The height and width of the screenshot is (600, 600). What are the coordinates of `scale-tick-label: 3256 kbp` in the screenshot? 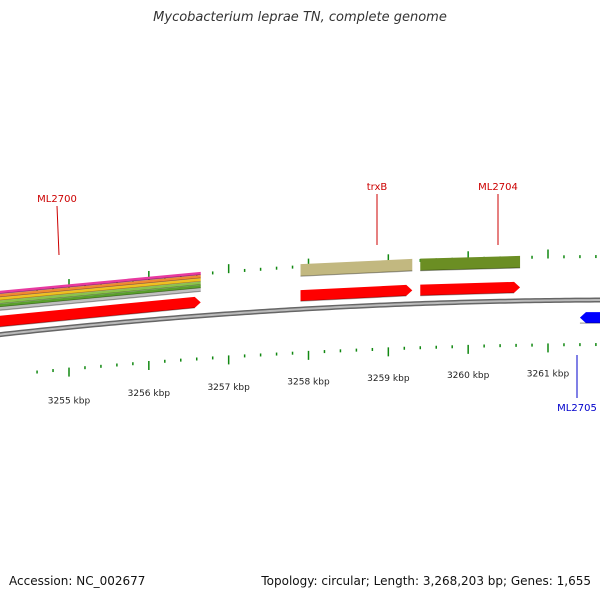 It's located at (149, 394).